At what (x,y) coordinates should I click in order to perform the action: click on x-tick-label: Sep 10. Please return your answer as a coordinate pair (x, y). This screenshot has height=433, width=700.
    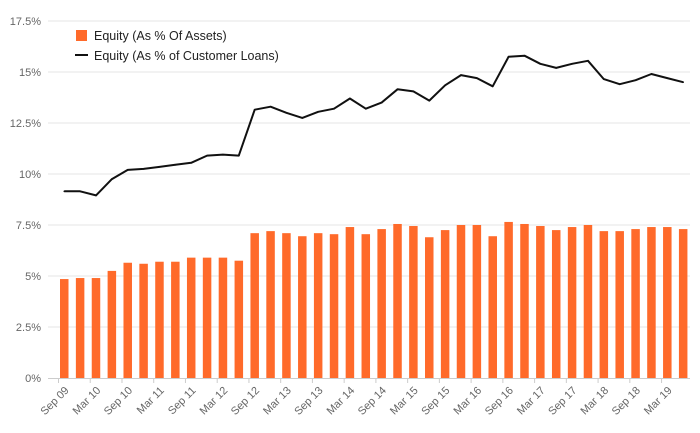
    Looking at the image, I should click on (118, 401).